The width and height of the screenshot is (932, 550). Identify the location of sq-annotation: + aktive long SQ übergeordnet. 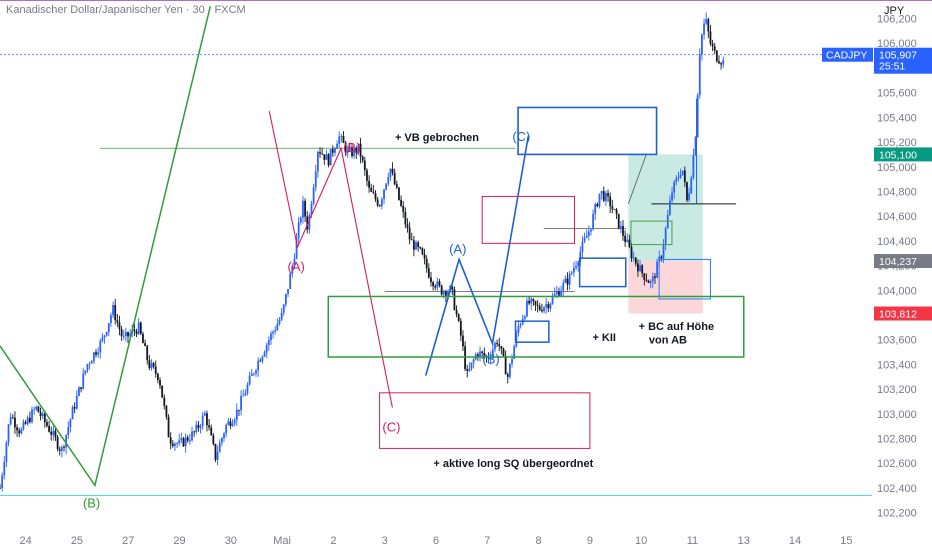
(513, 464).